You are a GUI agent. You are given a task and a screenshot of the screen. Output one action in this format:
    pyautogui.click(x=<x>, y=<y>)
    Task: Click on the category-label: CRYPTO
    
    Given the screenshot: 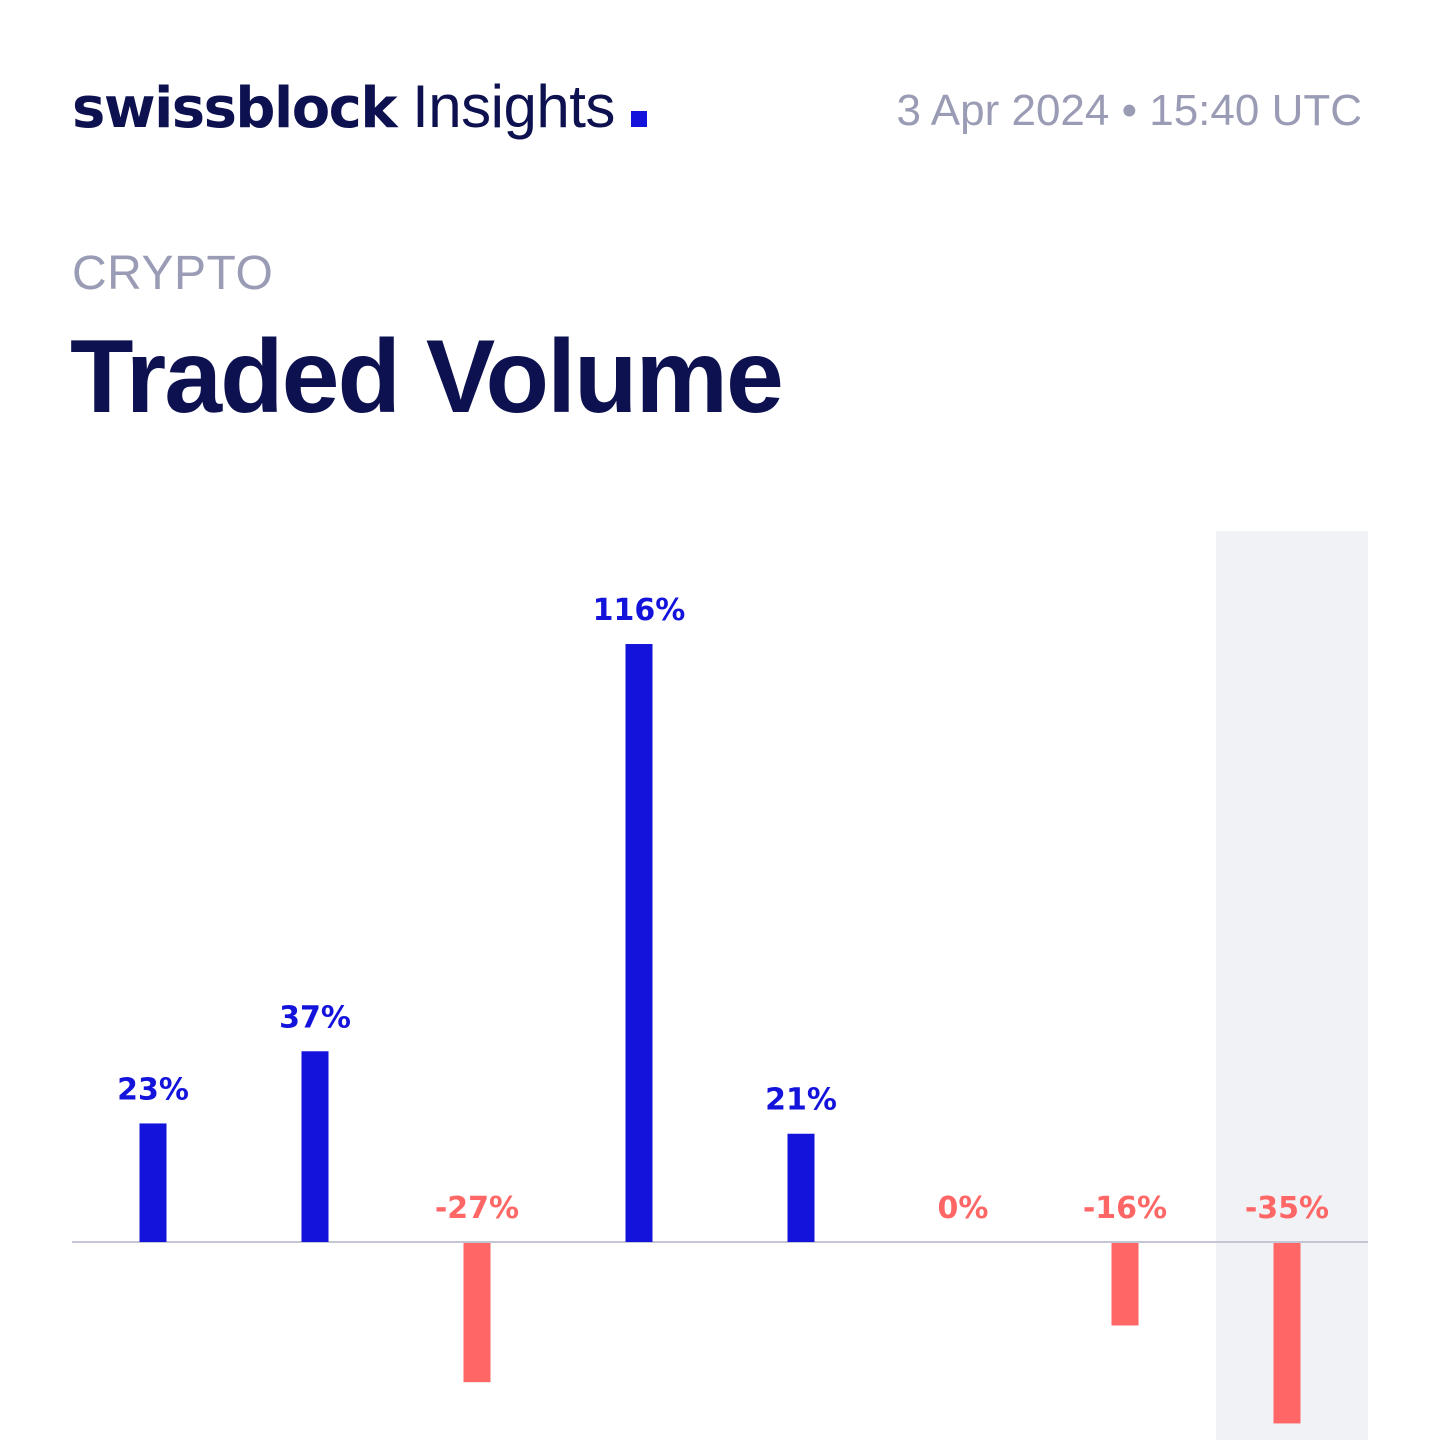 What is the action you would take?
    pyautogui.click(x=173, y=273)
    